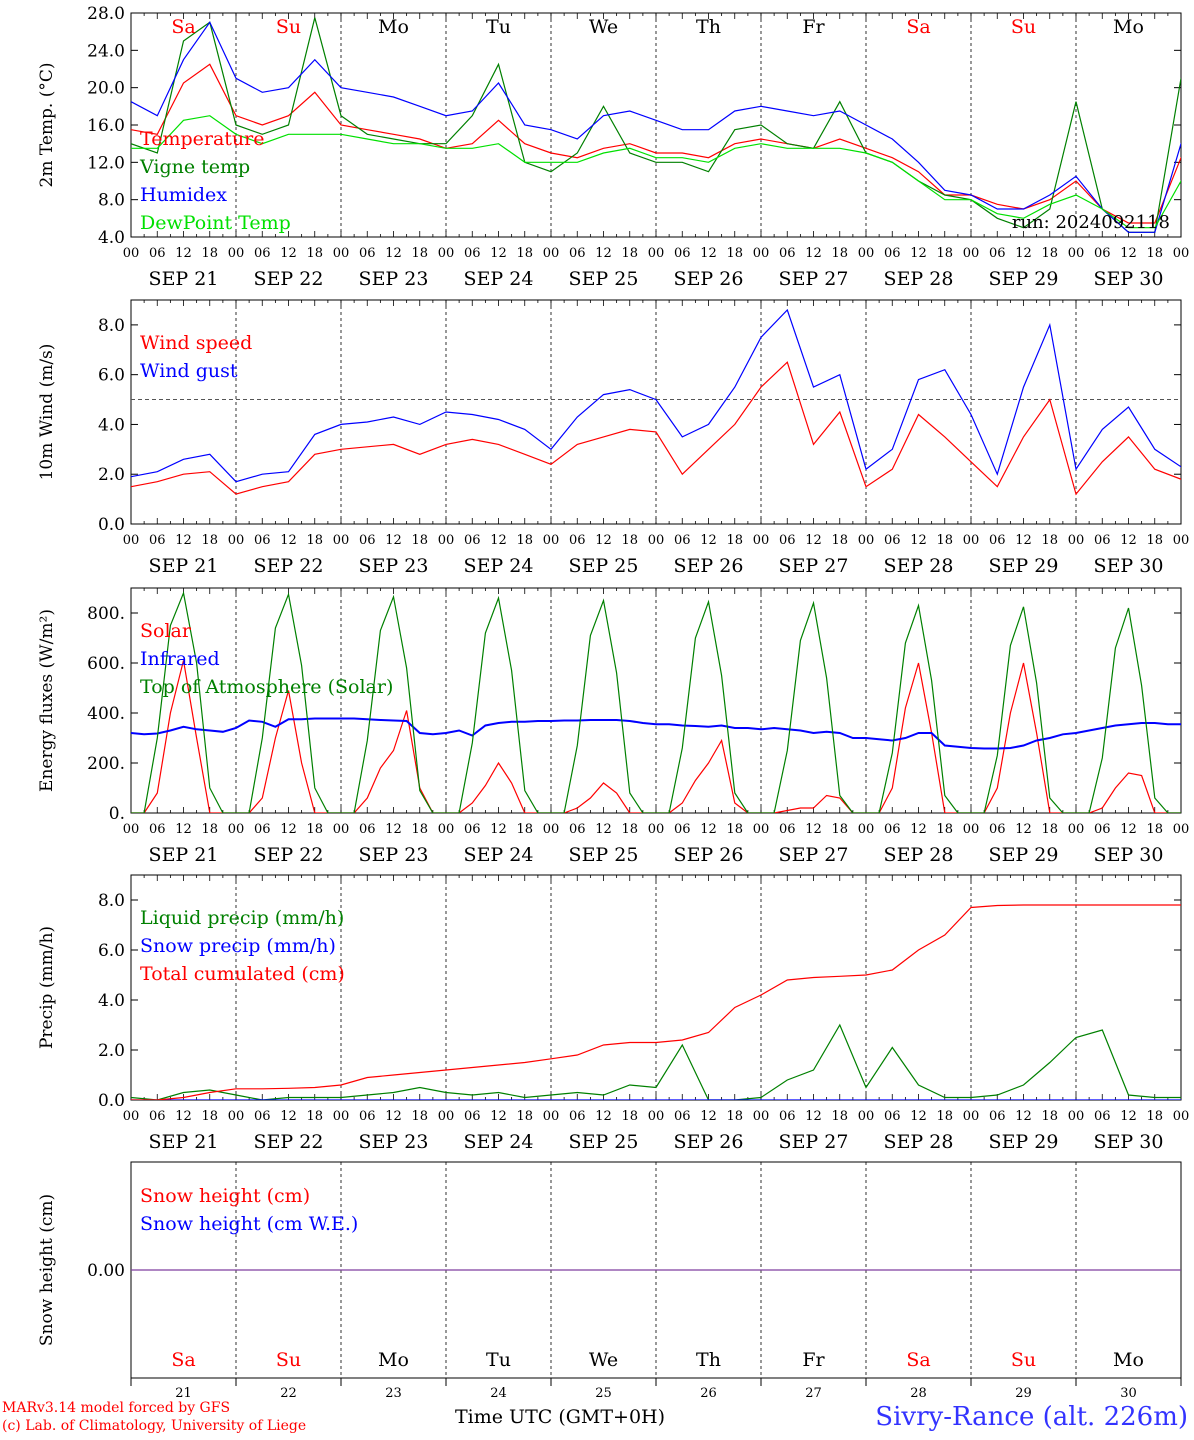 This screenshot has width=1194, height=1440. I want to click on y-tick-label: 4.0, so click(111, 238).